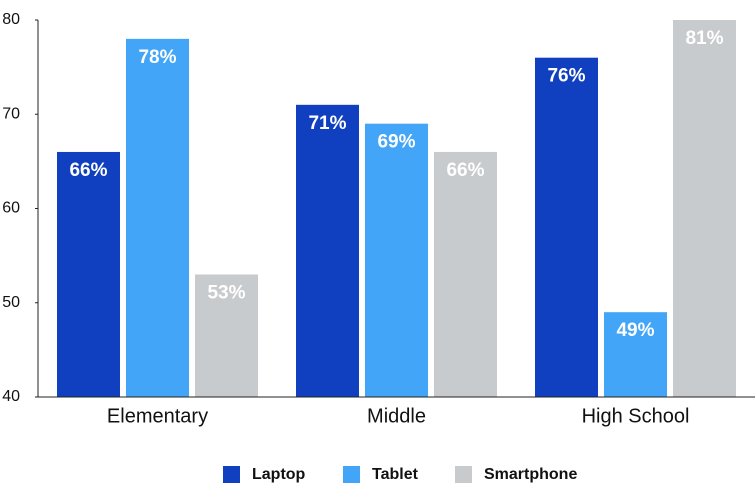 This screenshot has height=487, width=755. What do you see at coordinates (279, 474) in the screenshot?
I see `legend-label: Laptop` at bounding box center [279, 474].